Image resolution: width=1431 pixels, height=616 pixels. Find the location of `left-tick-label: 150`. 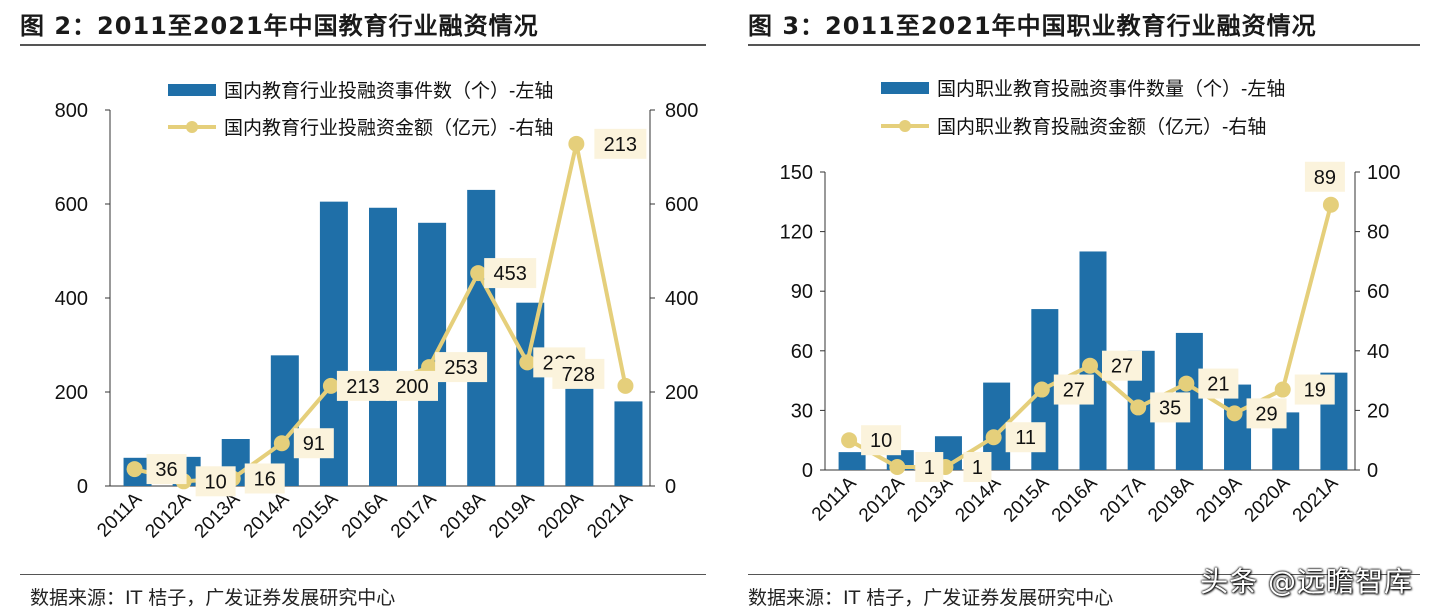

left-tick-label: 150 is located at coordinates (796, 173).